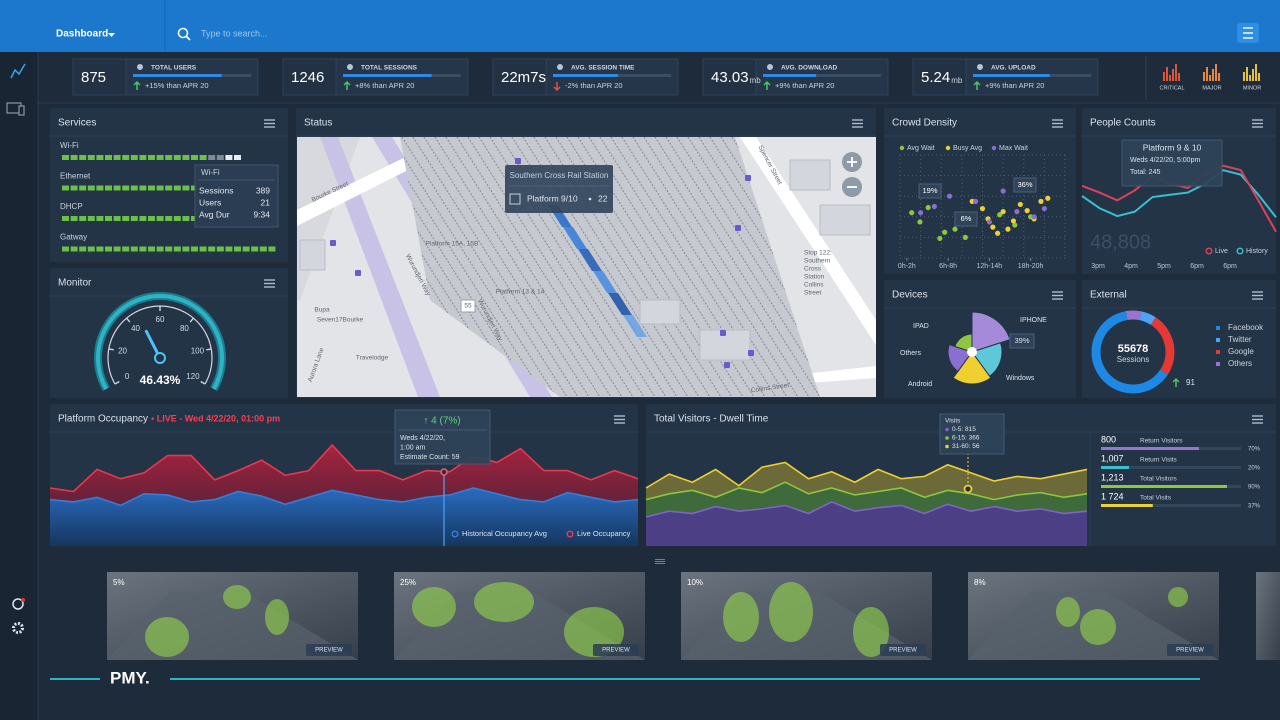 The image size is (1280, 720). What do you see at coordinates (966, 218) in the screenshot?
I see `annotation: 6%` at bounding box center [966, 218].